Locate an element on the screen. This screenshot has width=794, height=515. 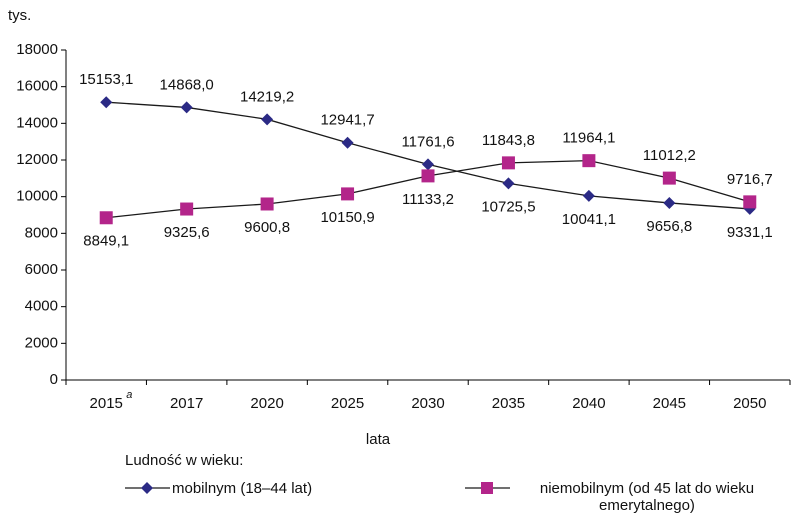
data-label: 14868,0 is located at coordinates (187, 84).